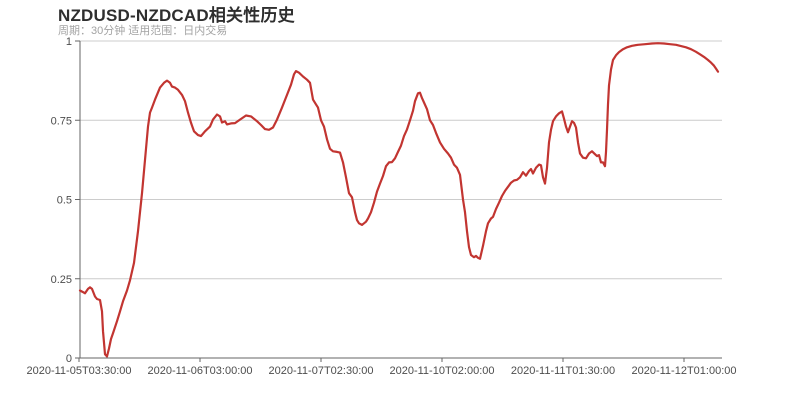  Describe the element at coordinates (69, 42) in the screenshot. I see `y-tick-label: 1` at that location.